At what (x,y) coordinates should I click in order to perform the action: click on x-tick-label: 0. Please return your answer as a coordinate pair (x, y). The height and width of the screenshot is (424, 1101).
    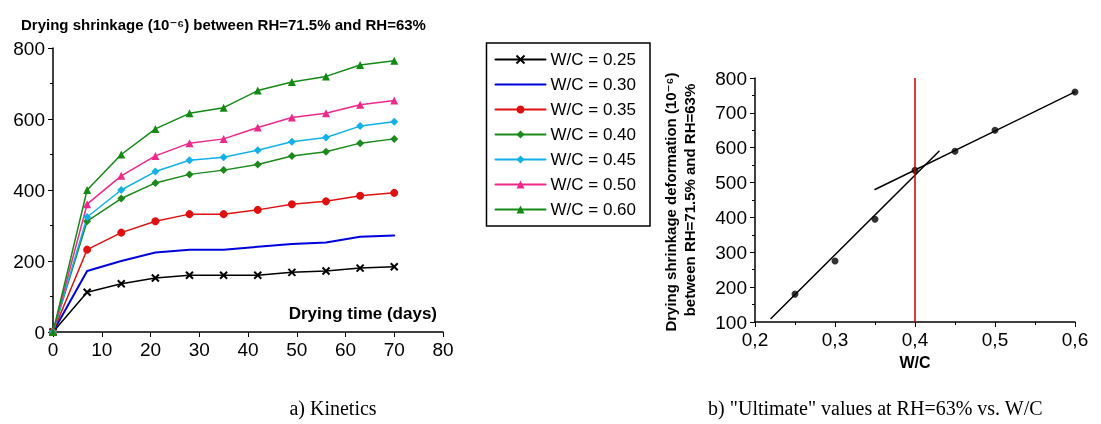
    Looking at the image, I should click on (53, 349).